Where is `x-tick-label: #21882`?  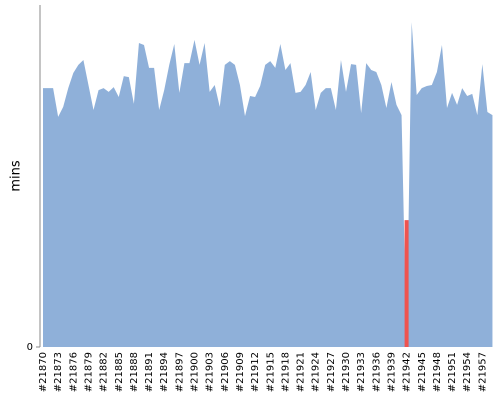 x-tick-label: #21882 is located at coordinates (104, 372).